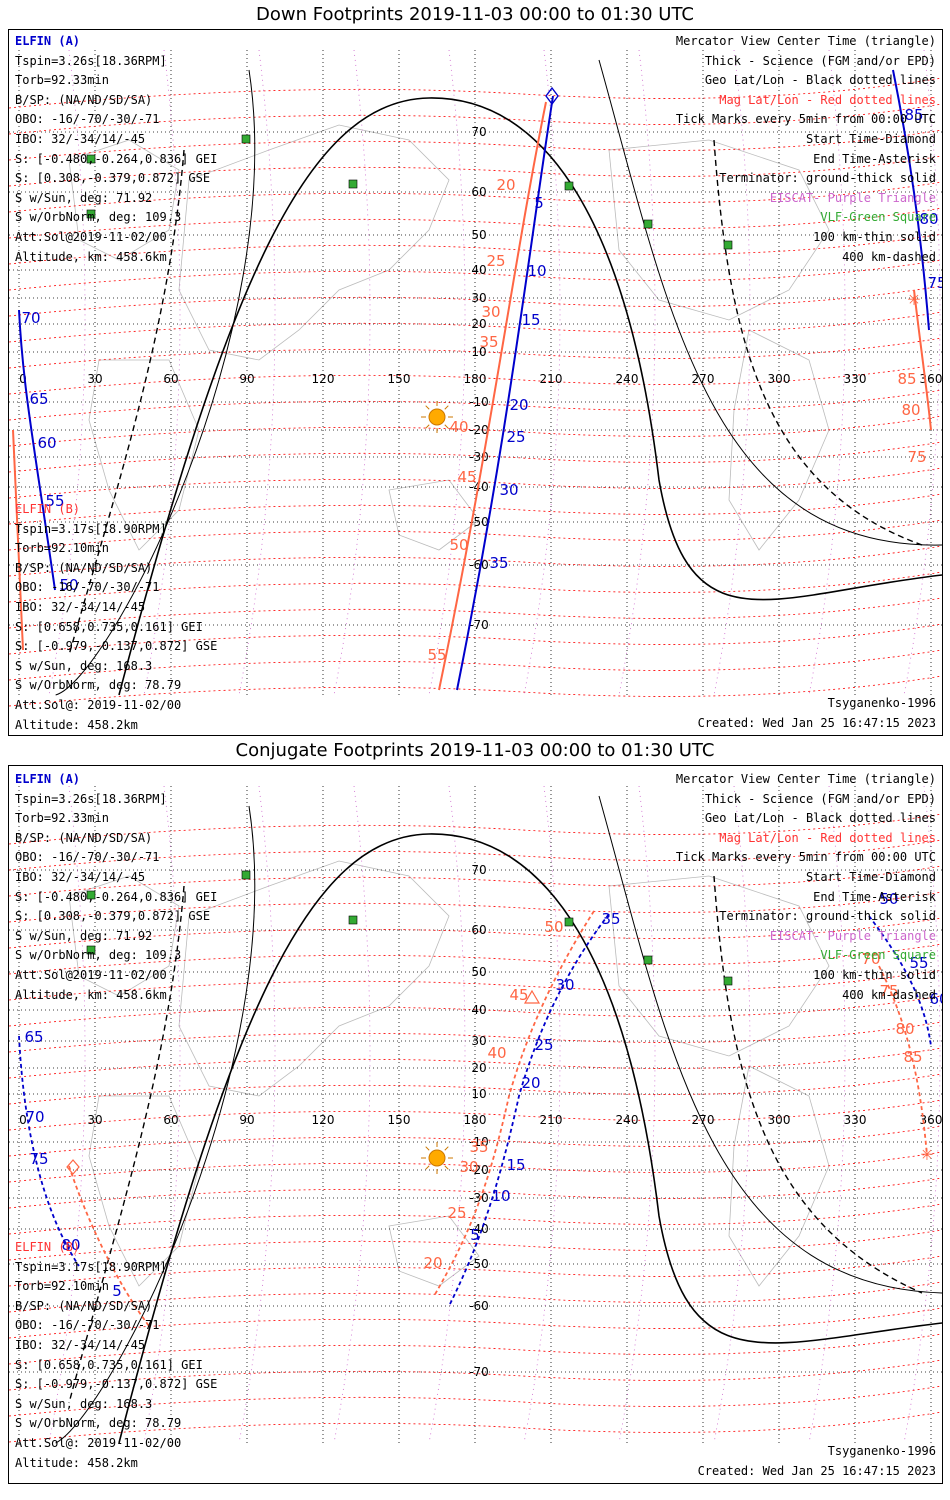 The image size is (950, 1500). What do you see at coordinates (68, 585) in the screenshot?
I see `sat-b-tick-label: 50` at bounding box center [68, 585].